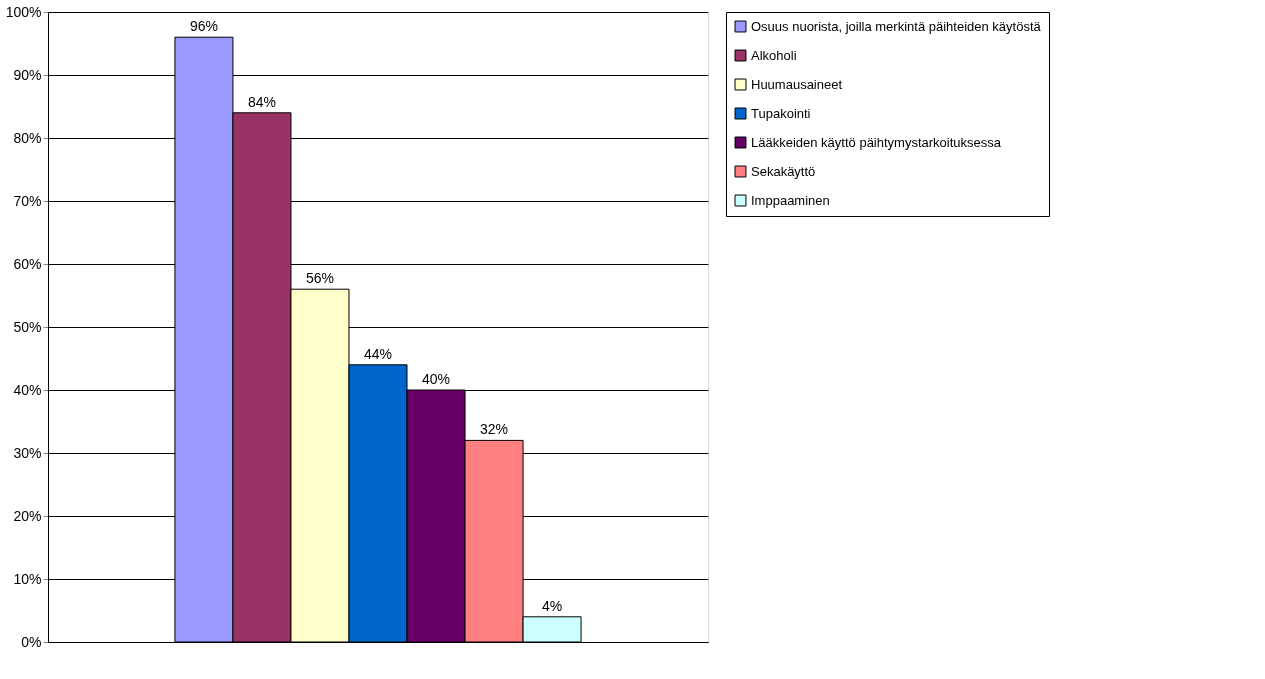 The image size is (1265, 679). Describe the element at coordinates (552, 605) in the screenshot. I see `data-label: 4%` at that location.